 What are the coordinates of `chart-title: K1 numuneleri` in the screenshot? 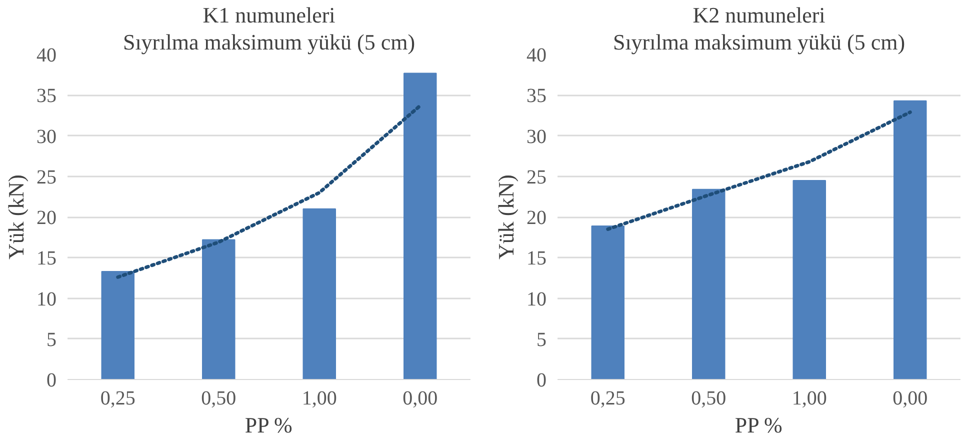 It's located at (269, 15).